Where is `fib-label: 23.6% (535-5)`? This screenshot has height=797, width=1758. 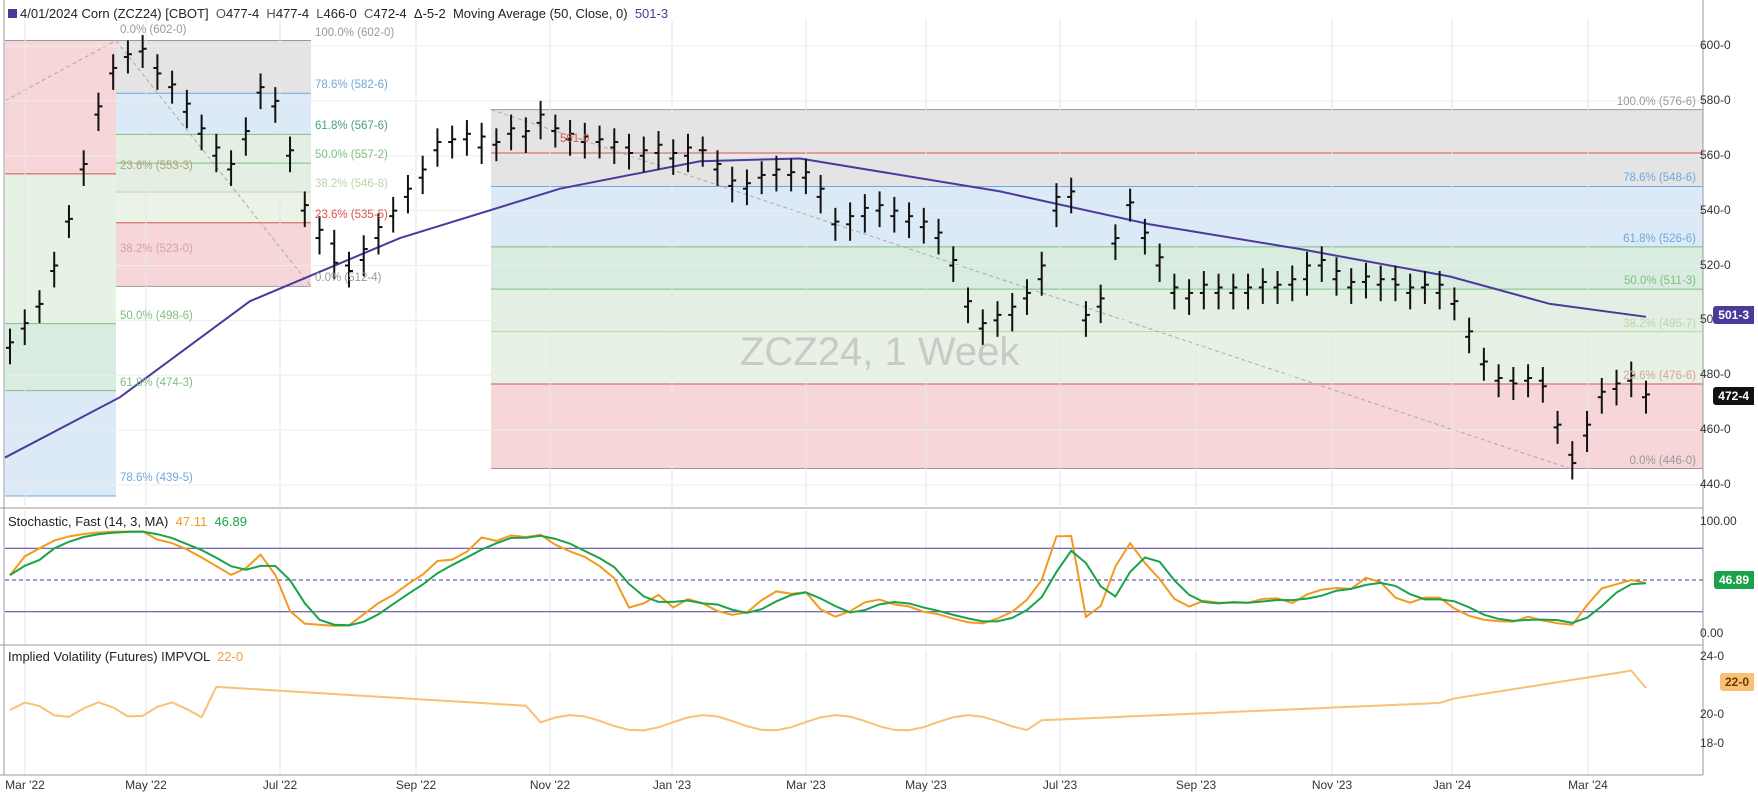 fib-label: 23.6% (535-5) is located at coordinates (351, 214).